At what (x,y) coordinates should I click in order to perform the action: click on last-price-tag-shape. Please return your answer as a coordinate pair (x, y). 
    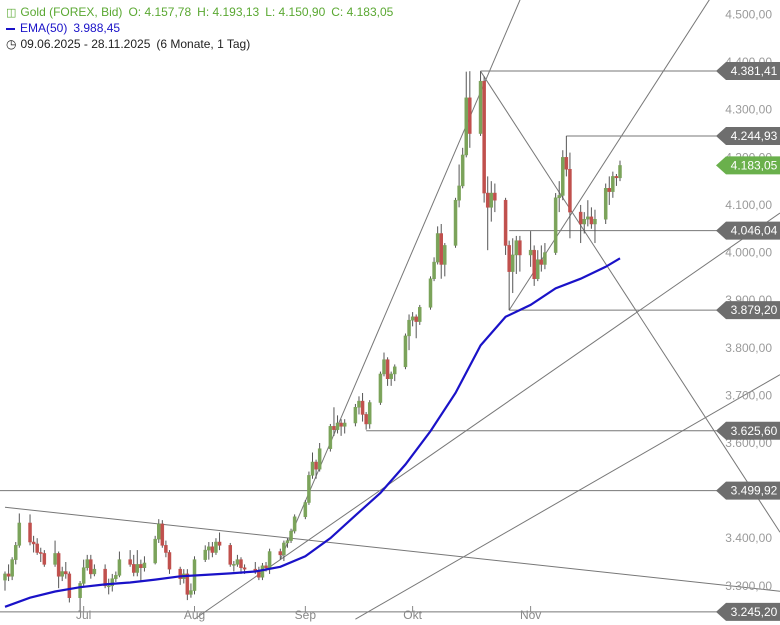
    Looking at the image, I should click on (748, 165).